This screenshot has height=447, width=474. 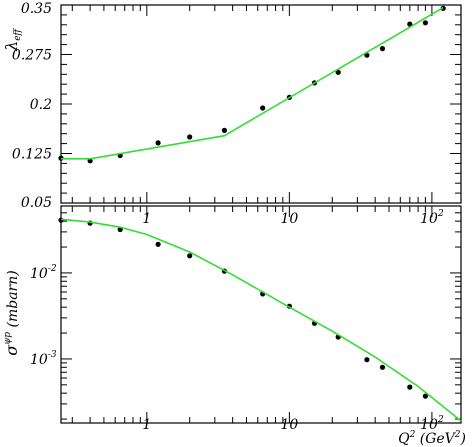 What do you see at coordinates (32, 56) in the screenshot?
I see `y-tick-label: 0.275` at bounding box center [32, 56].